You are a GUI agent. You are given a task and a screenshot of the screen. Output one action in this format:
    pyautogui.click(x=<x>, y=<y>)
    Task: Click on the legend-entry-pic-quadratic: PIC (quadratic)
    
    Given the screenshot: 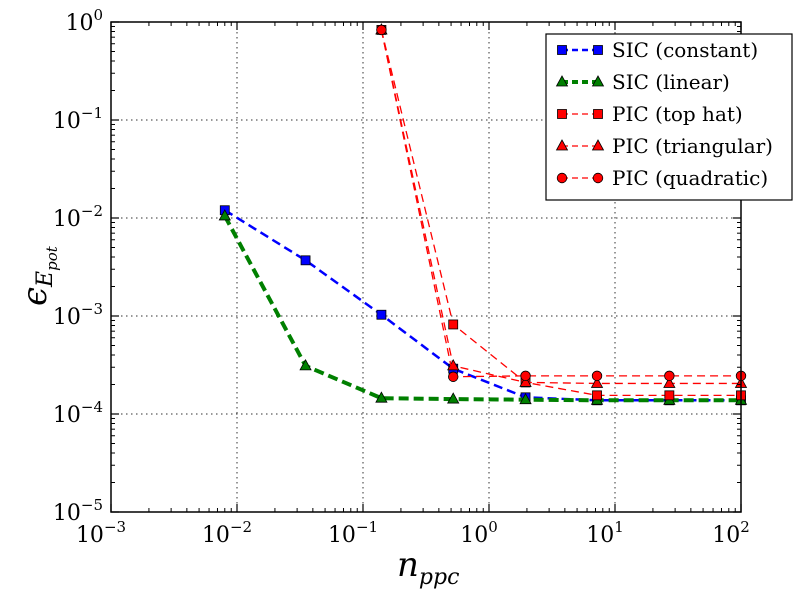 What is the action you would take?
    pyautogui.click(x=662, y=178)
    